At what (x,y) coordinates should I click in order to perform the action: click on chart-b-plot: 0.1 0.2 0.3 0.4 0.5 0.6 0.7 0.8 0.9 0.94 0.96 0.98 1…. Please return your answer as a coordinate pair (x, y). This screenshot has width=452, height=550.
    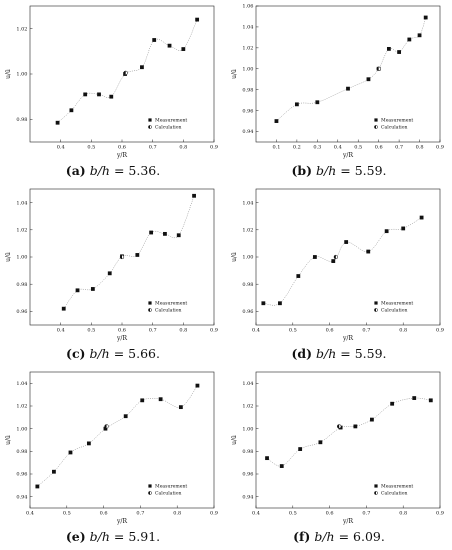
    Looking at the image, I should click on (337, 81).